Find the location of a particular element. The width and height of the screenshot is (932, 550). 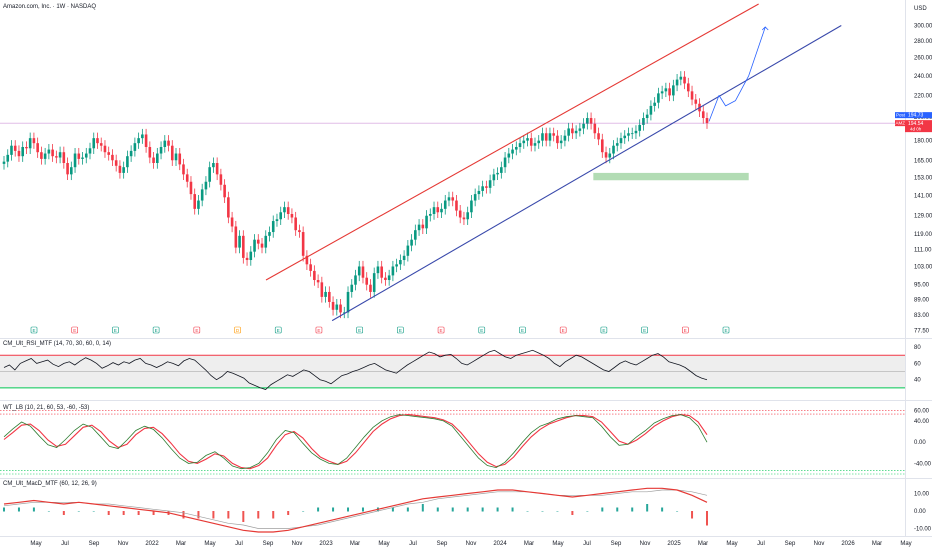

wavetrend-pane is located at coordinates (452, 442).